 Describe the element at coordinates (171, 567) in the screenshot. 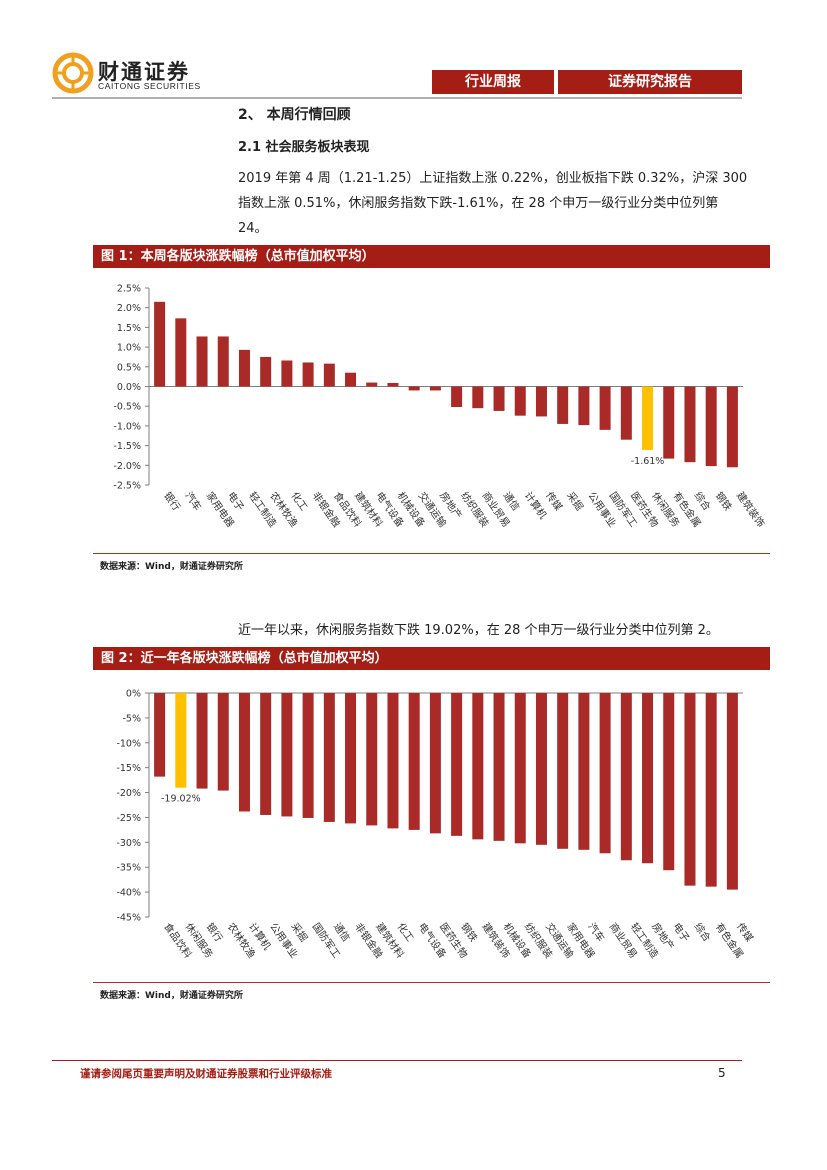

I see `figure-1-source: 数据来源：Wind，财通证券研究所` at that location.